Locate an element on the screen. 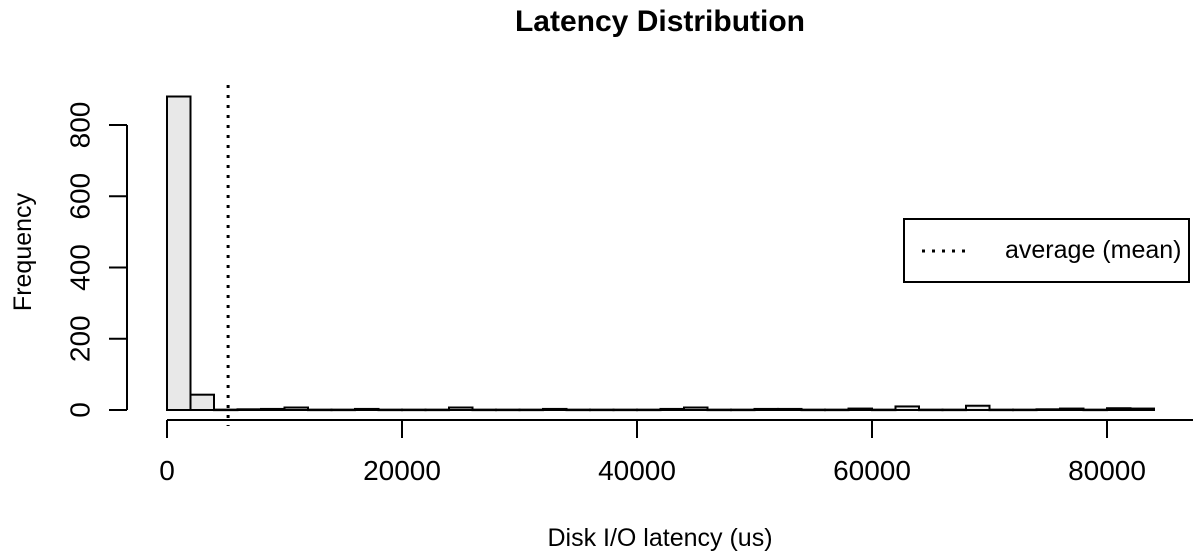 This screenshot has height=559, width=1200. chart-title: Latency Distribution is located at coordinates (660, 21).